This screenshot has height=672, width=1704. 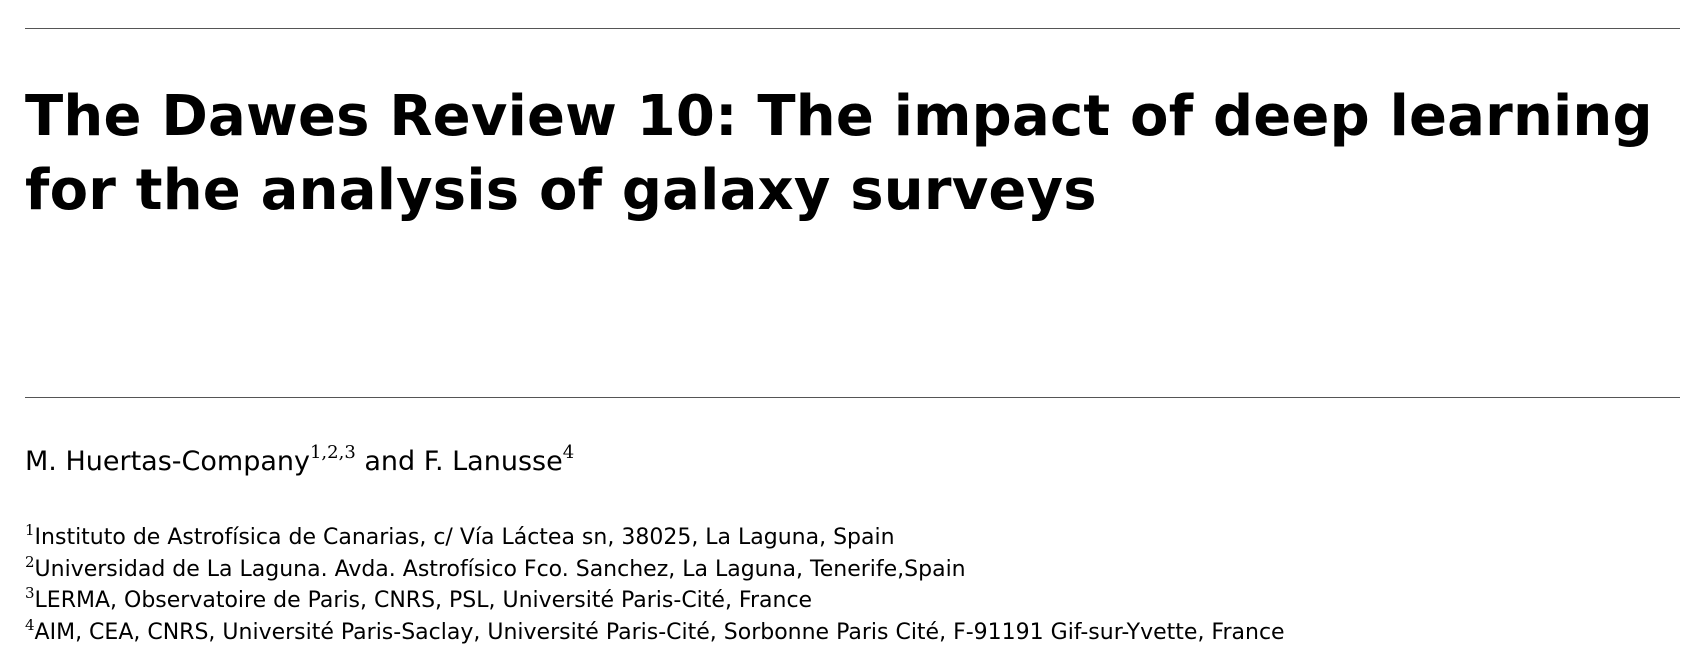 I want to click on author-affiliation-marks: 4, so click(x=568, y=452).